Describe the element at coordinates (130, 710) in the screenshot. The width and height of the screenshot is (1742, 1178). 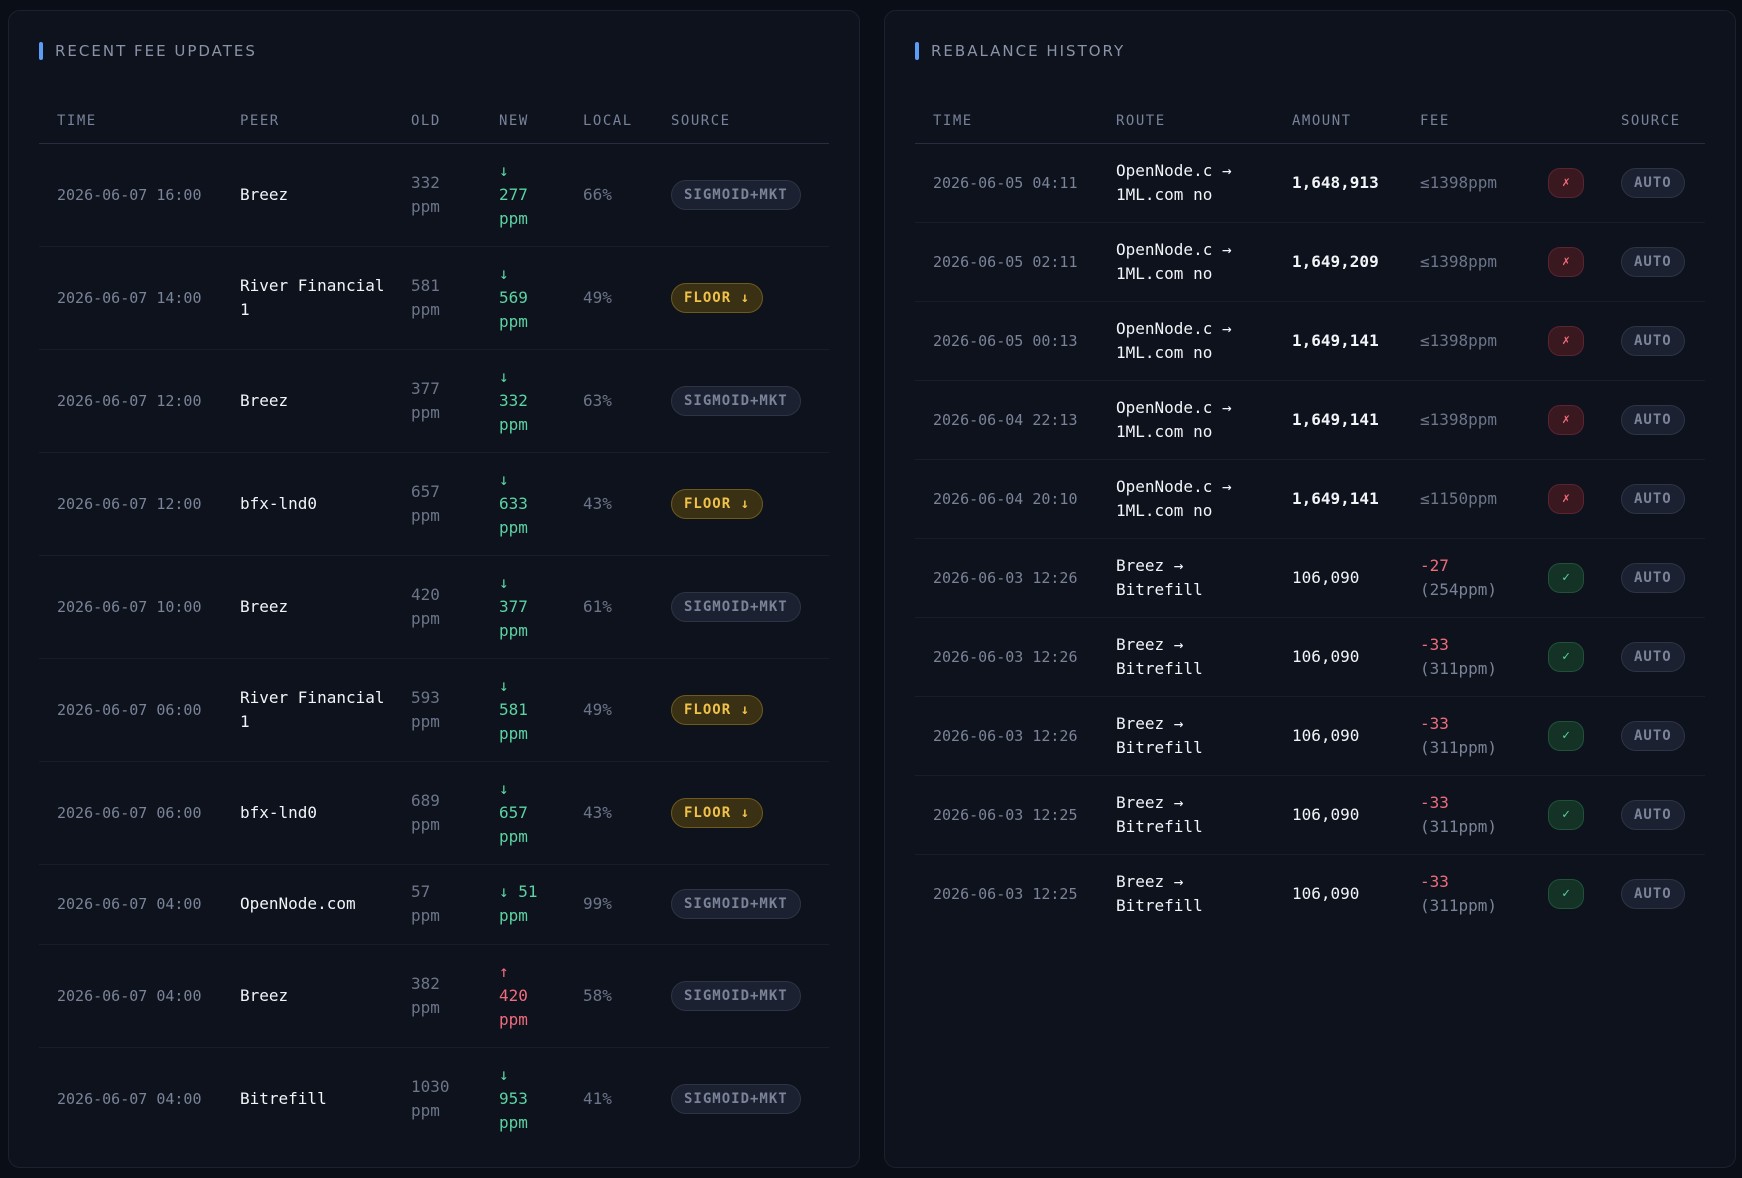
I see `time-cell: 2026-06-07 06:00` at that location.